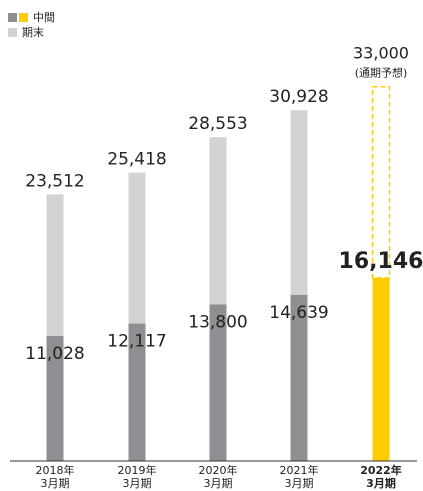 Image resolution: width=423 pixels, height=491 pixels. Describe the element at coordinates (137, 483) in the screenshot. I see `tick-label-period-2: 3月期` at that location.